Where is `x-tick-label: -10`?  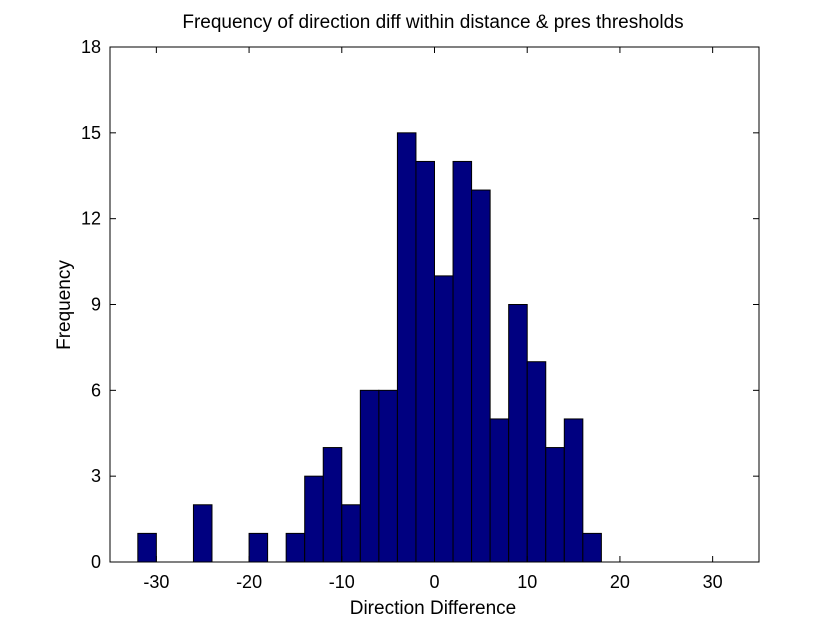 x-tick-label: -10 is located at coordinates (342, 582).